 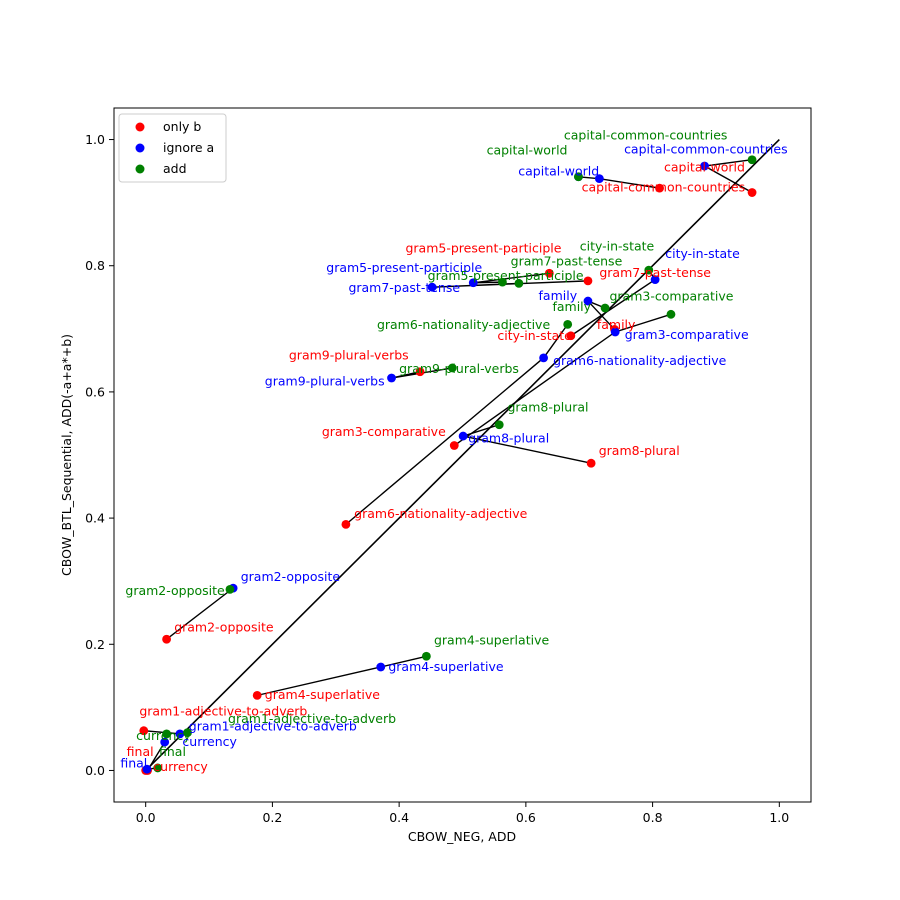 I want to click on y-tick-label: 0.6, so click(x=95, y=391).